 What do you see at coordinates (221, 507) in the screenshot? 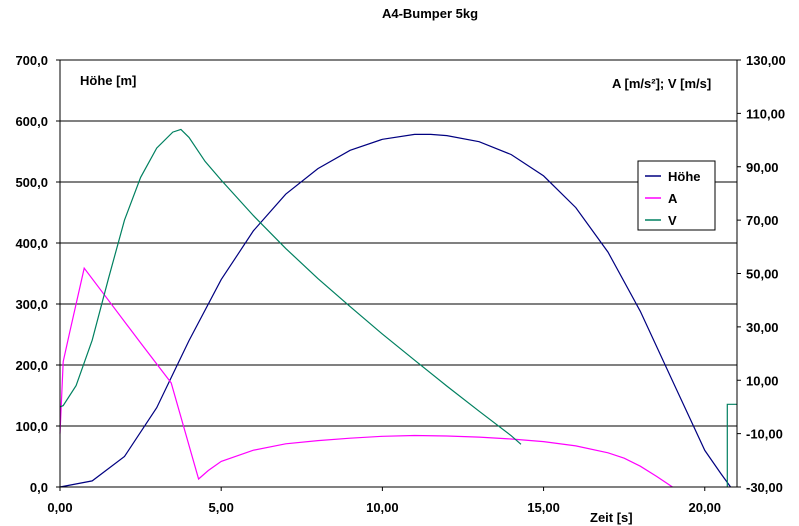
I see `x-tick-label: 5,00` at bounding box center [221, 507].